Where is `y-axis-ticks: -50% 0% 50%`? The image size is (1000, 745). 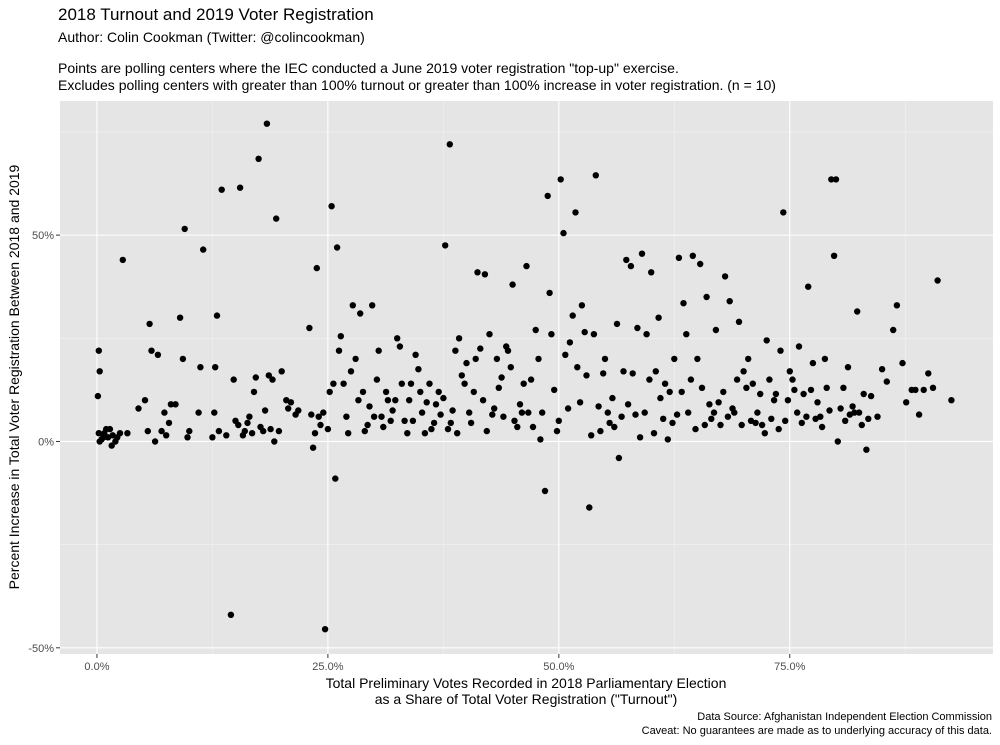
y-axis-ticks: -50% 0% 50% is located at coordinates (44, 442).